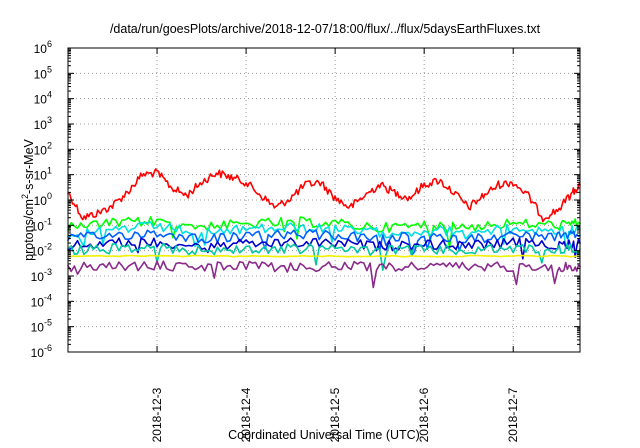 This screenshot has height=448, width=640. What do you see at coordinates (324, 435) in the screenshot?
I see `x-axis-title: Coordinated Universal Time (UTC)` at bounding box center [324, 435].